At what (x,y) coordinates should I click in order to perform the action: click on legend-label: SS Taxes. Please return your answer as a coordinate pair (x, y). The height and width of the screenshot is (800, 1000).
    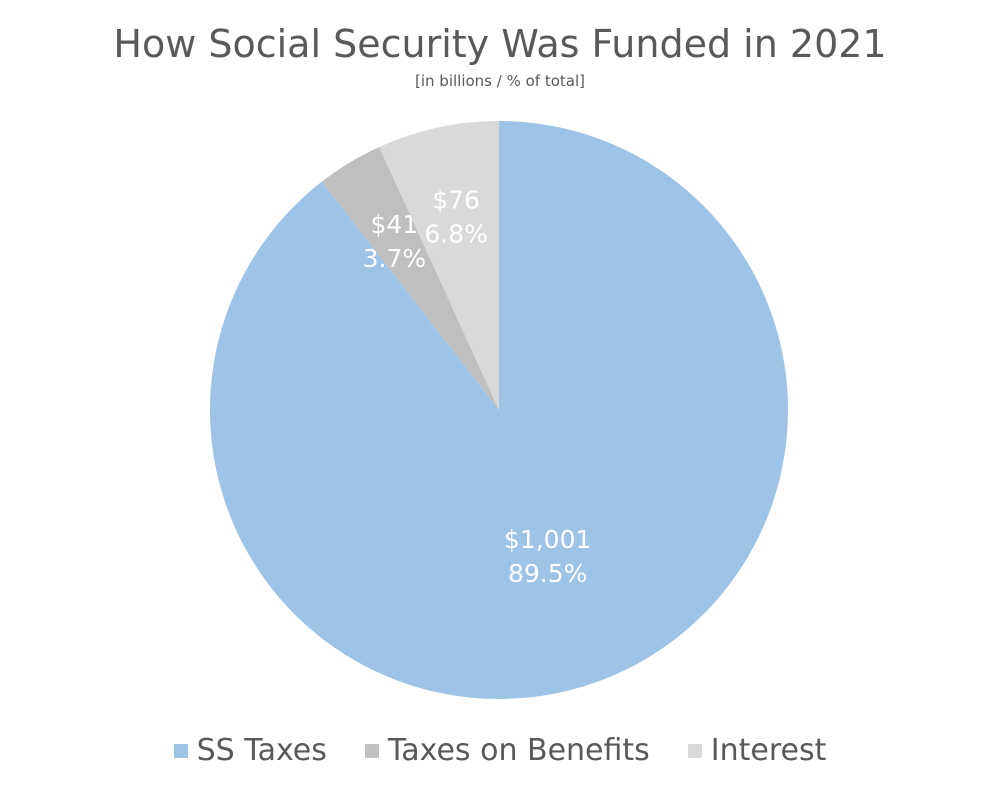
    Looking at the image, I should click on (261, 750).